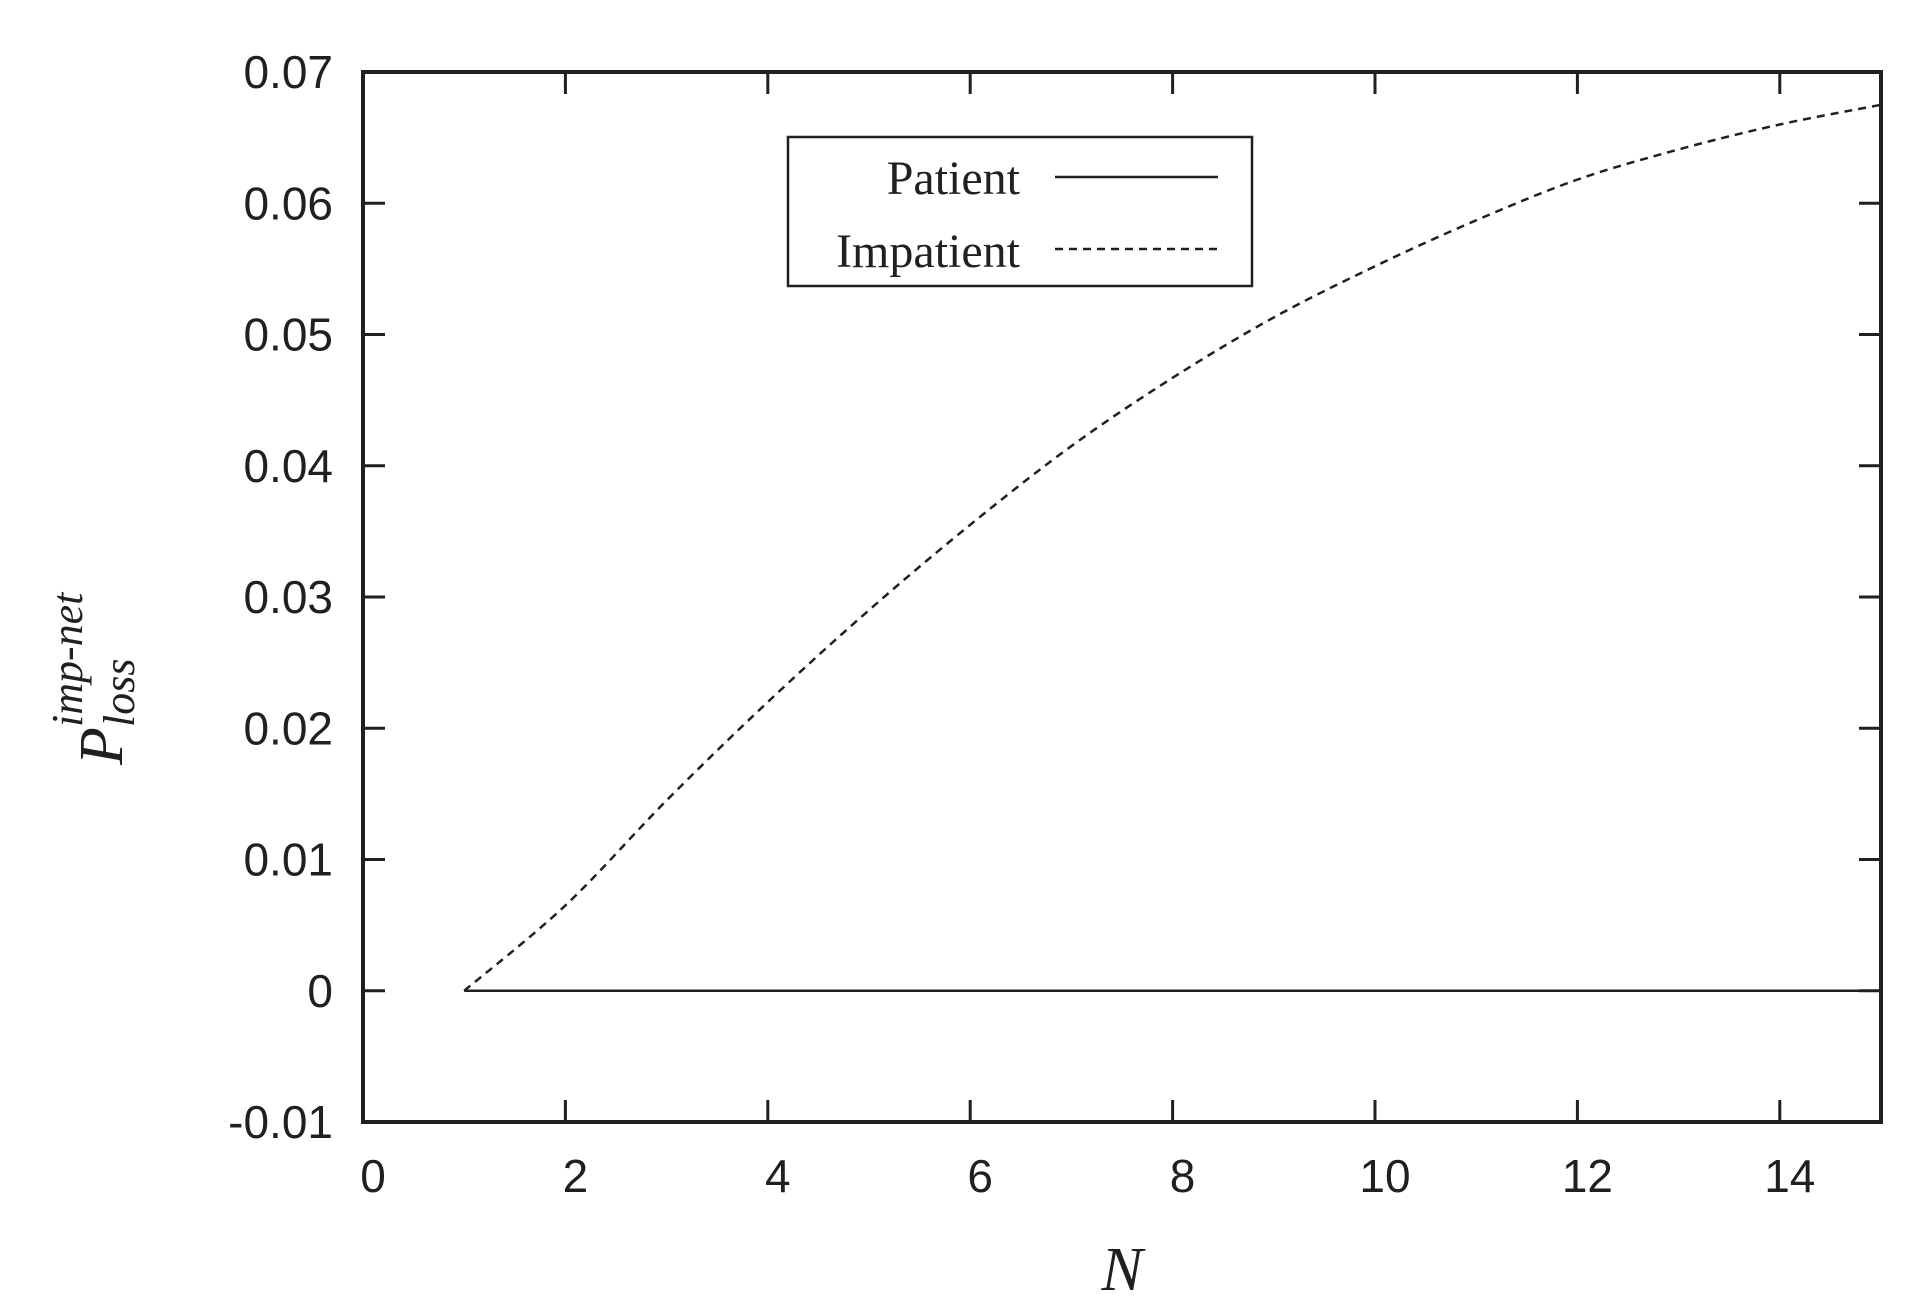 This screenshot has height=1310, width=1906. What do you see at coordinates (980, 1176) in the screenshot?
I see `x-tick-label: 6` at bounding box center [980, 1176].